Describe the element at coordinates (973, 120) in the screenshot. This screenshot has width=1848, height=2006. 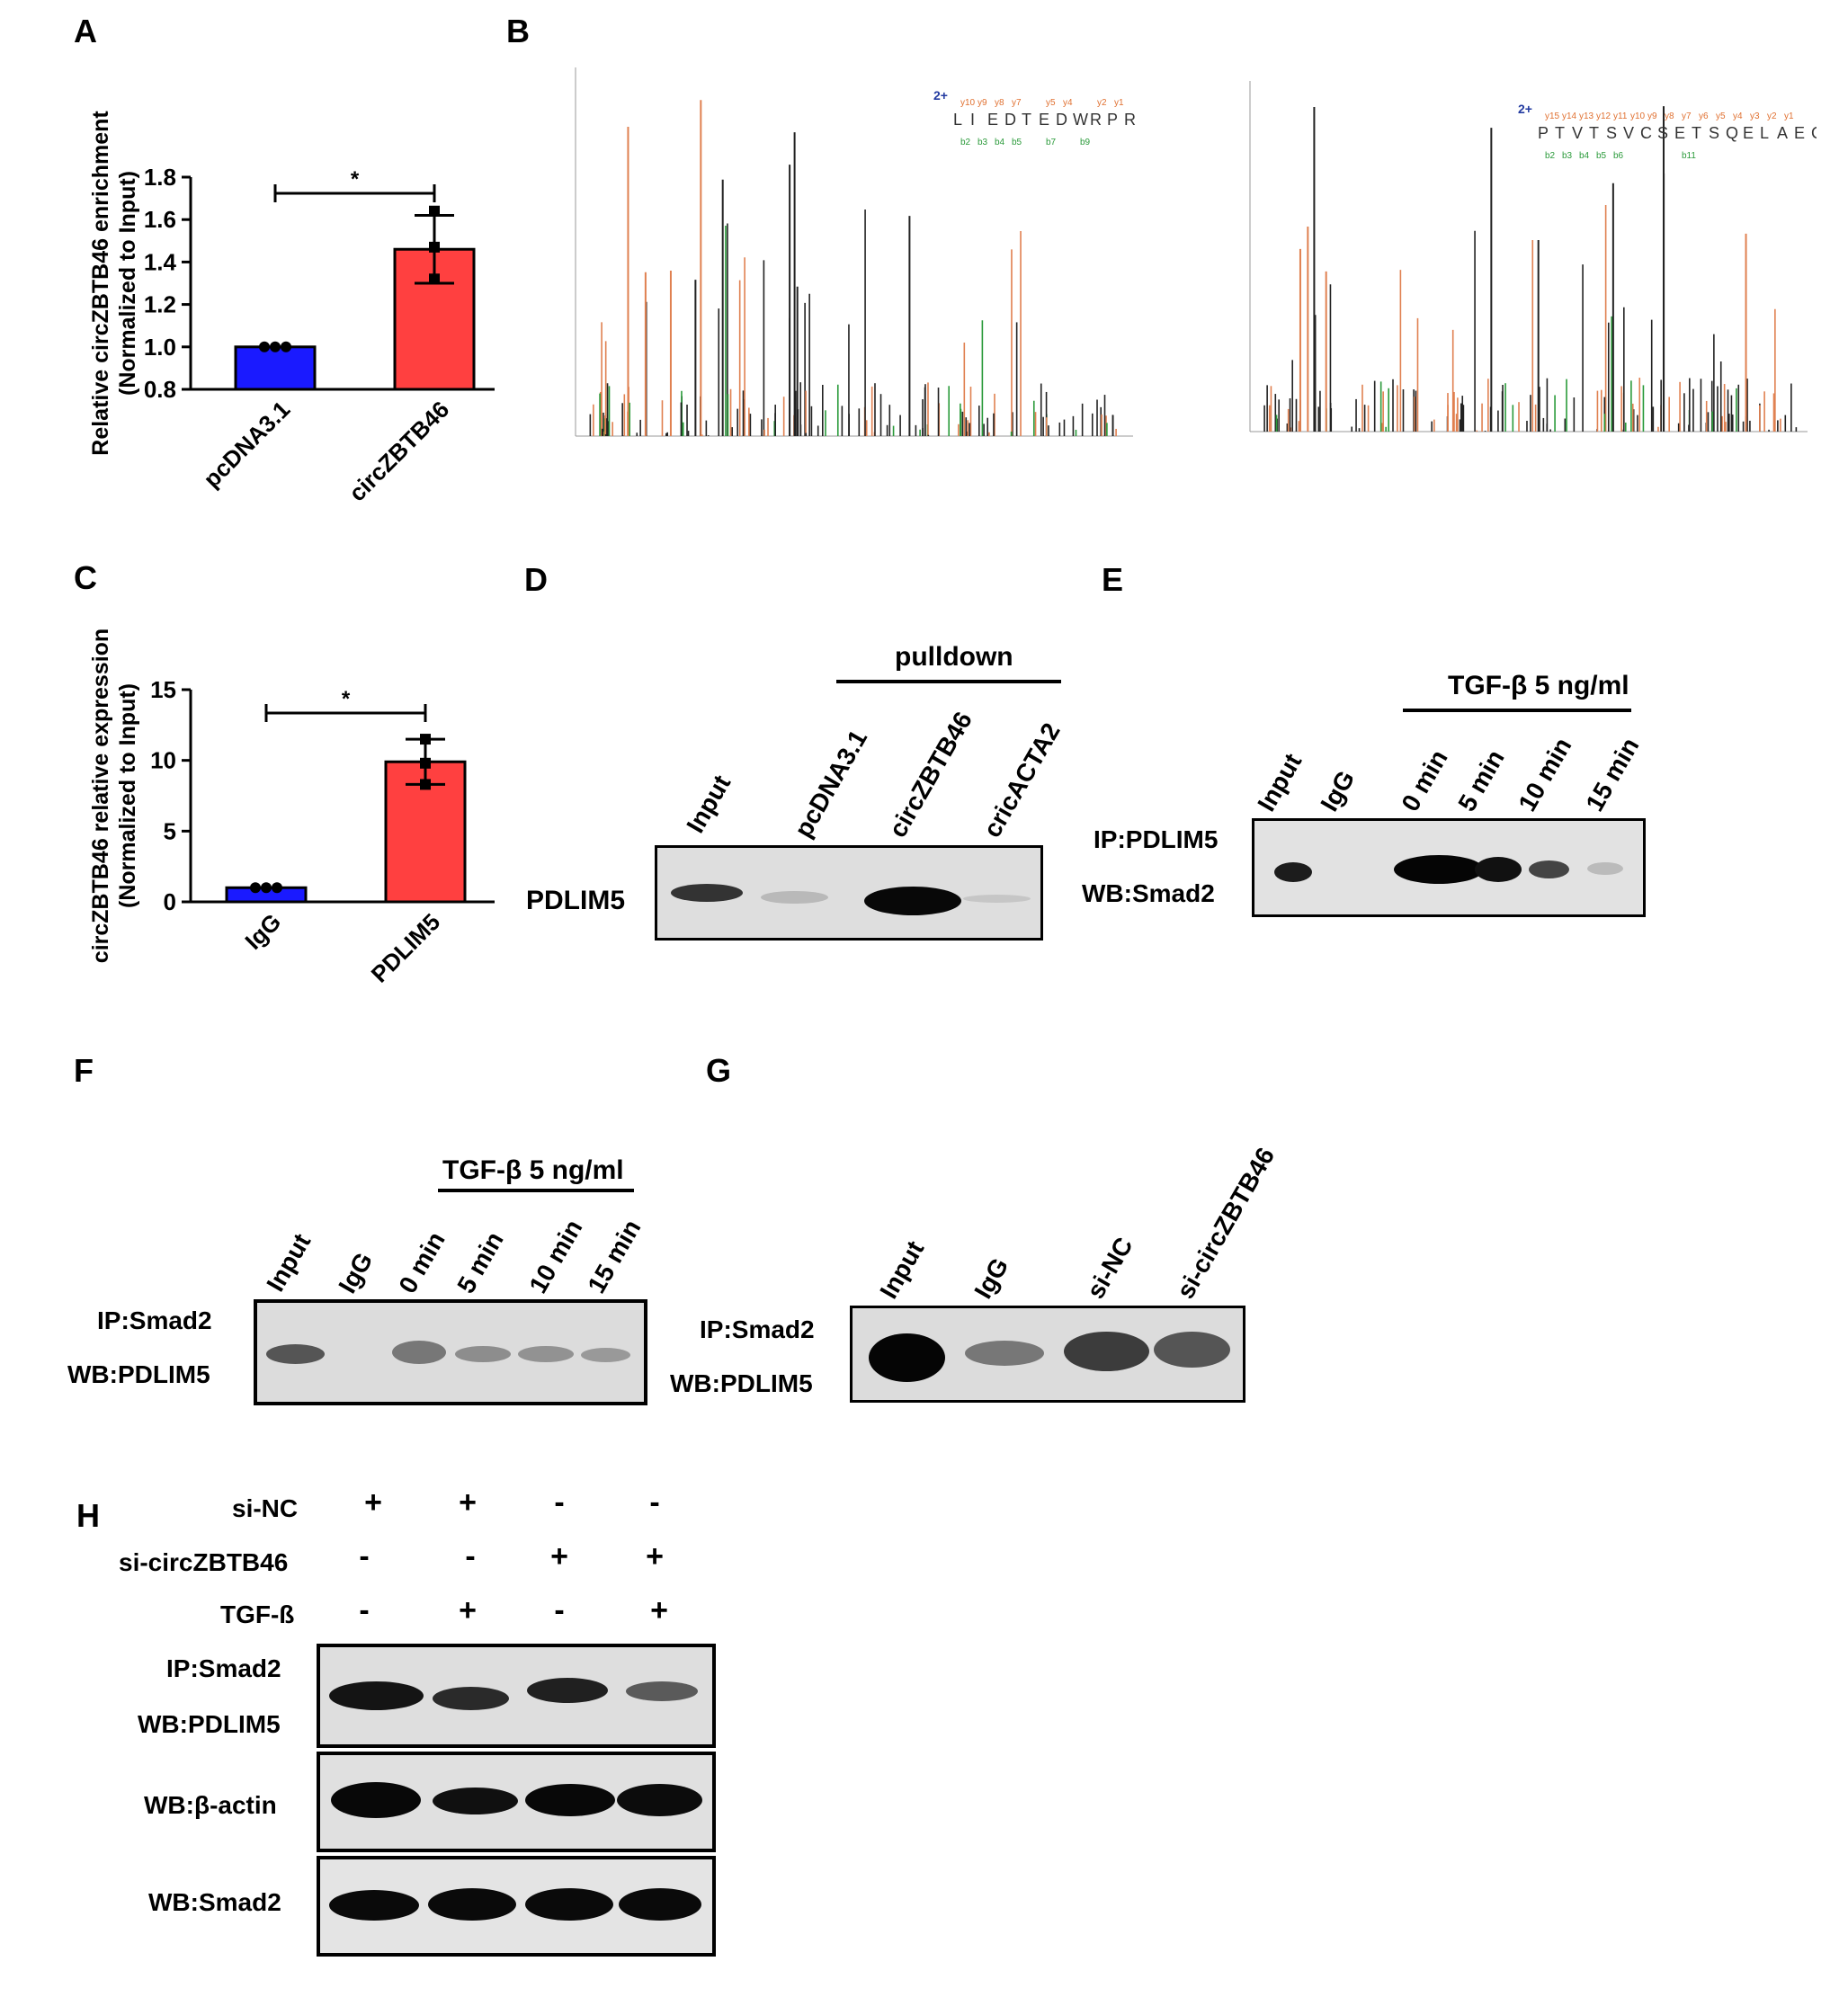
I see `spectrum-1-residue-1: I` at that location.